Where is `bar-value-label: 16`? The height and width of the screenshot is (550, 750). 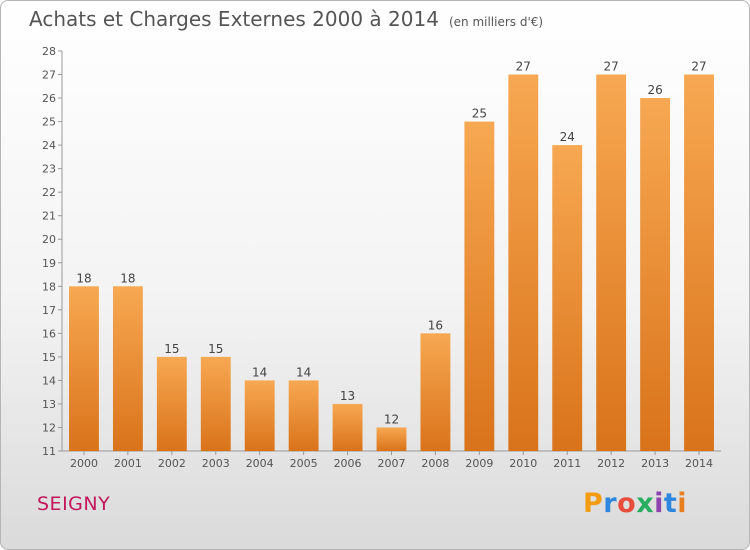 bar-value-label: 16 is located at coordinates (435, 325).